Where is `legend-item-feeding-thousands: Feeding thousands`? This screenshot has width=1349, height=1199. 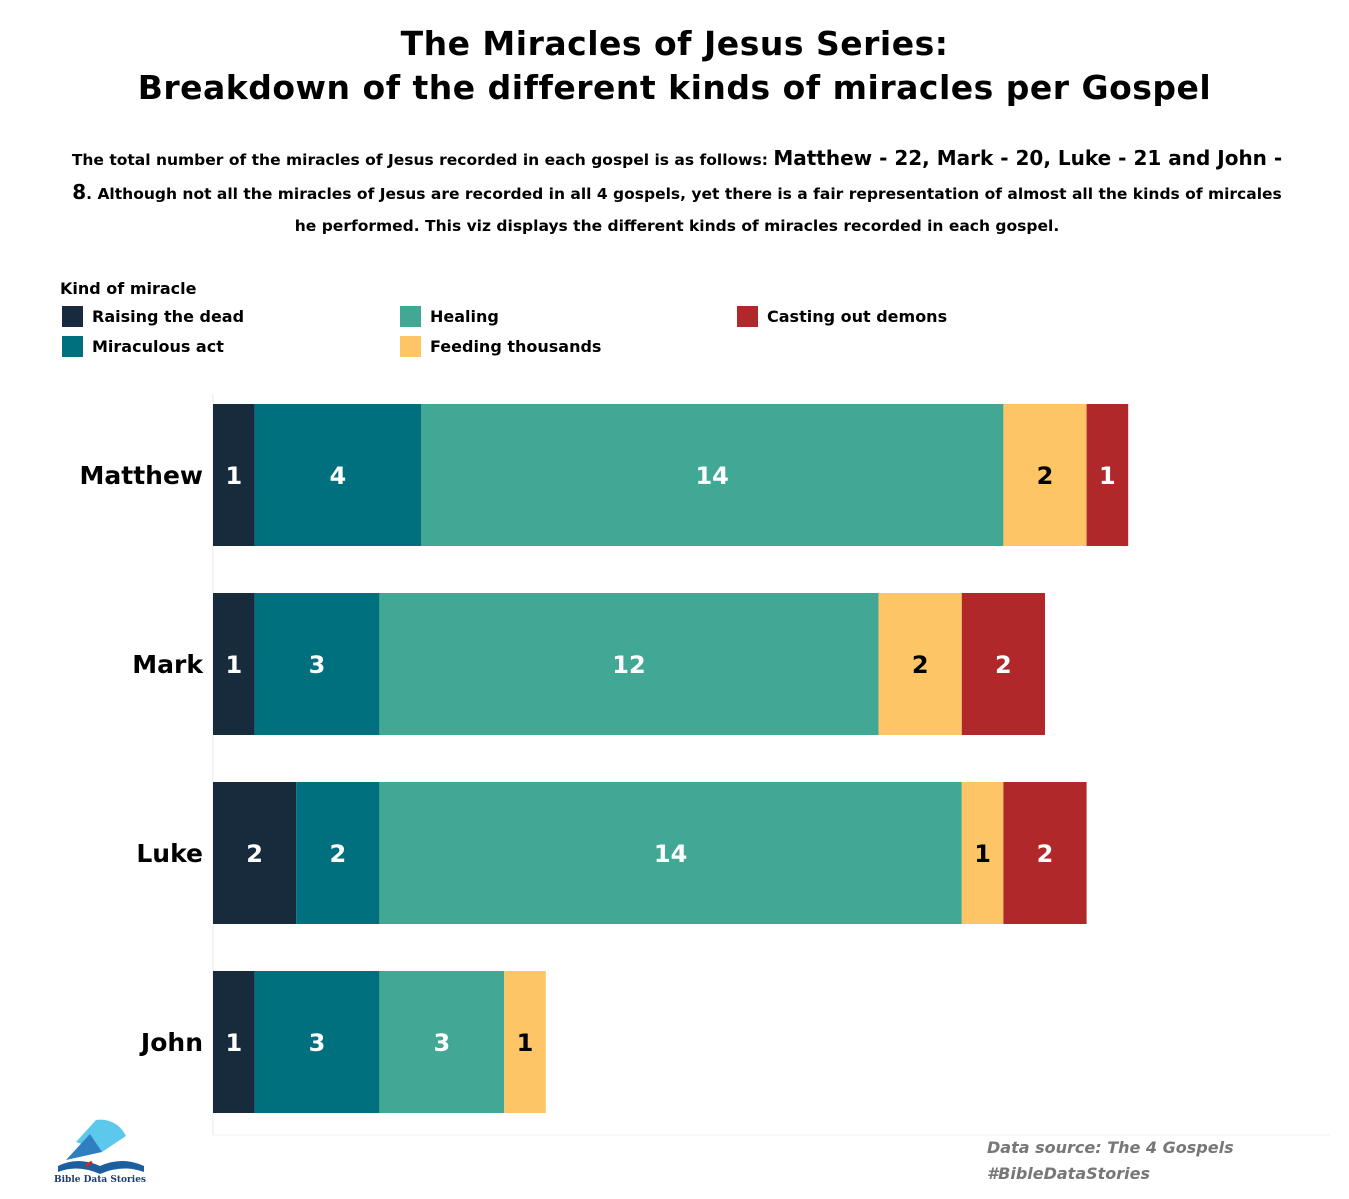
legend-item-feeding-thousands: Feeding thousands is located at coordinates (500, 346).